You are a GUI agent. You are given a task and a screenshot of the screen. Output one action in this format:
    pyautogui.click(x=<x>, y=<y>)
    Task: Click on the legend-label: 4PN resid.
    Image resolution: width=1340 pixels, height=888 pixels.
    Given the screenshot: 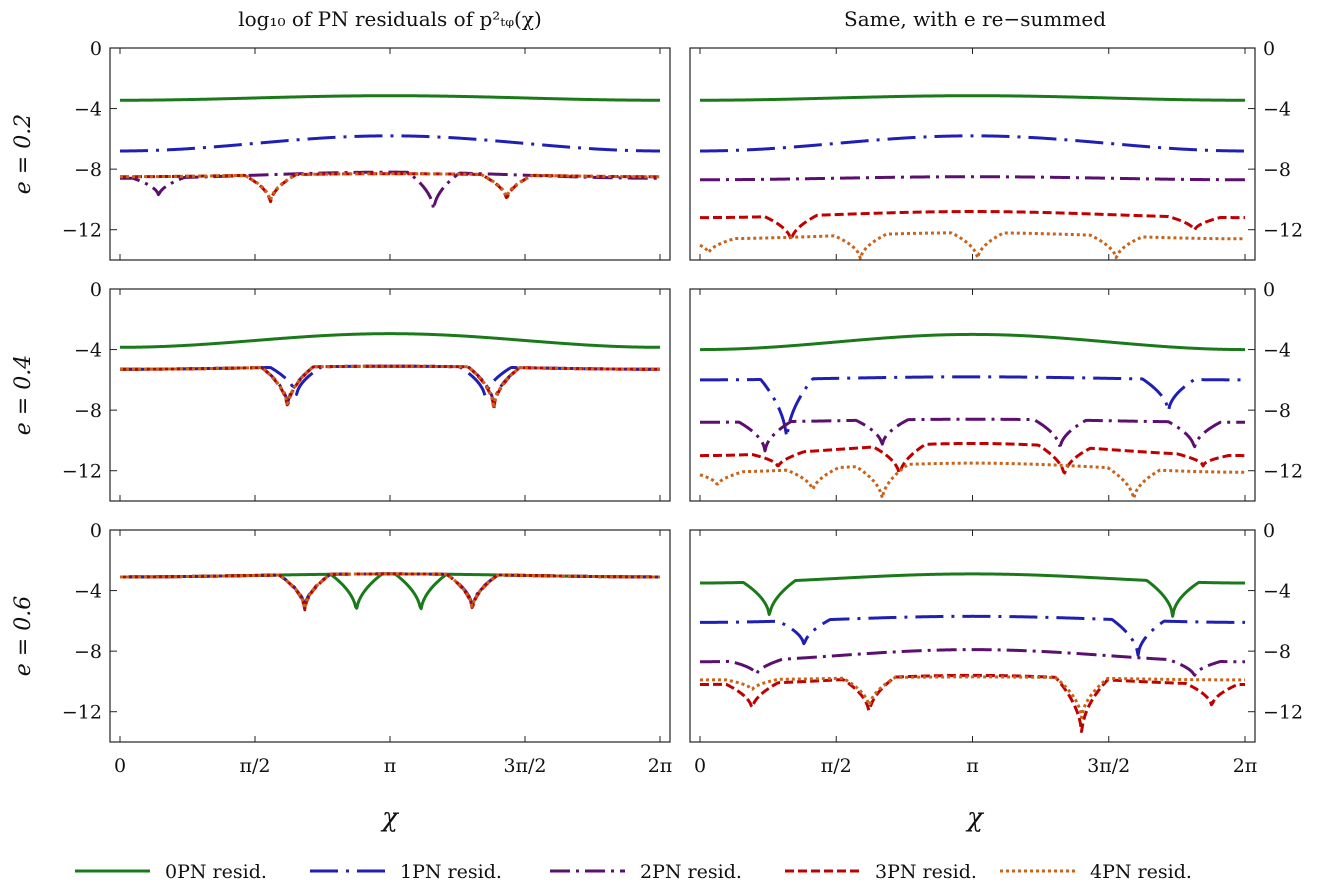 What is the action you would take?
    pyautogui.click(x=1141, y=872)
    